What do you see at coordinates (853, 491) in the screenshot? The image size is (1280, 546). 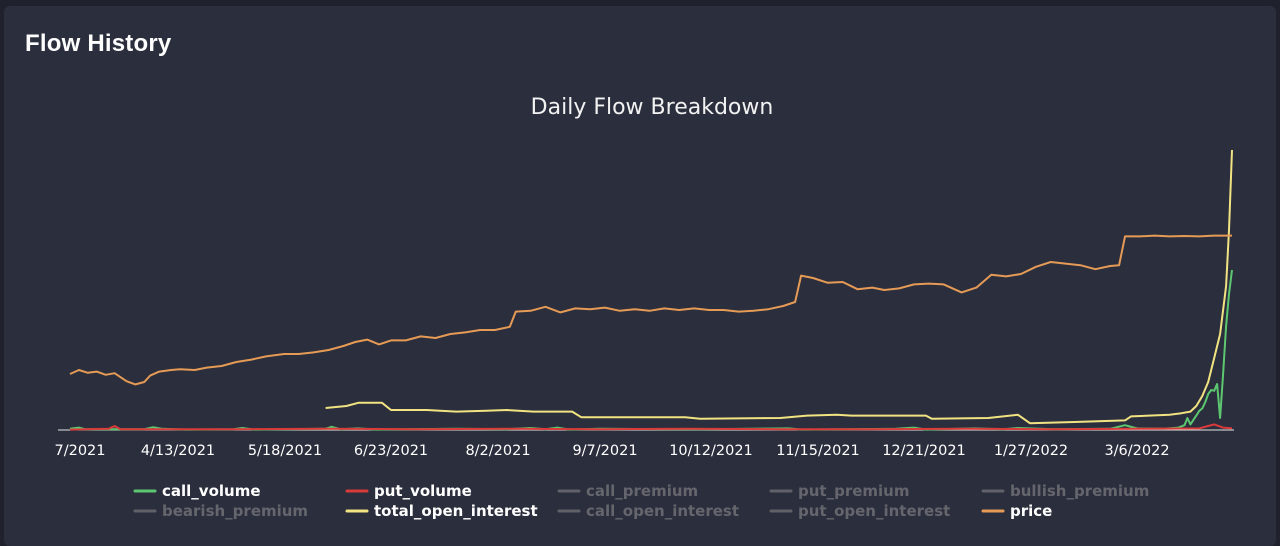 I see `legend-label: put_premium` at bounding box center [853, 491].